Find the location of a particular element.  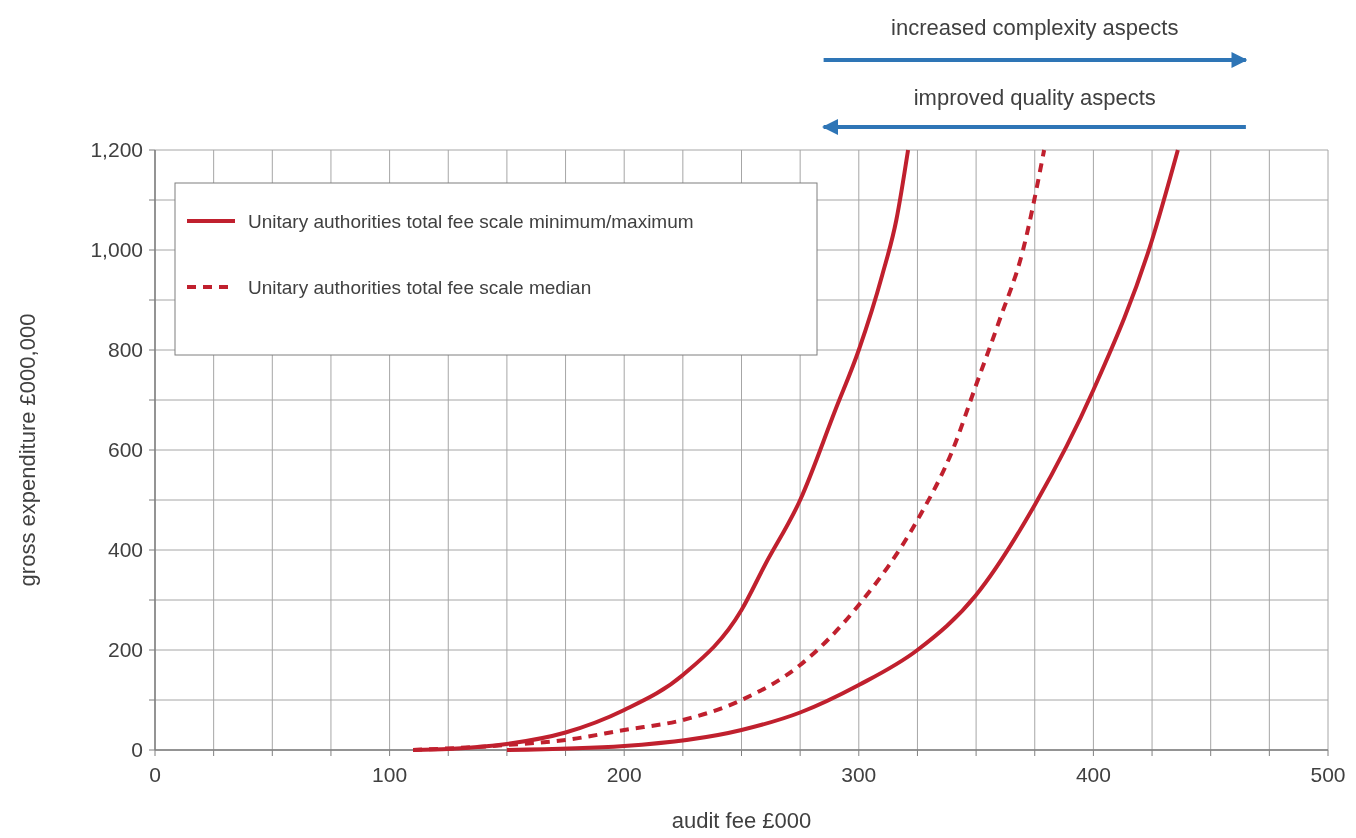

x-tick-label: 0 is located at coordinates (155, 774).